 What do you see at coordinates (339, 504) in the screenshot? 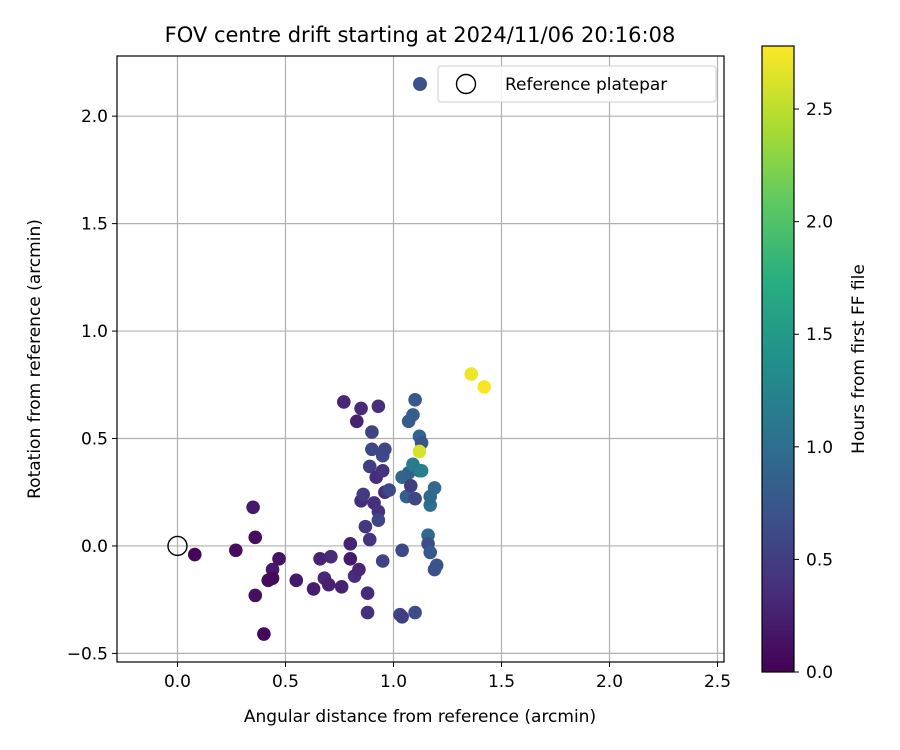
I see `data-points` at bounding box center [339, 504].